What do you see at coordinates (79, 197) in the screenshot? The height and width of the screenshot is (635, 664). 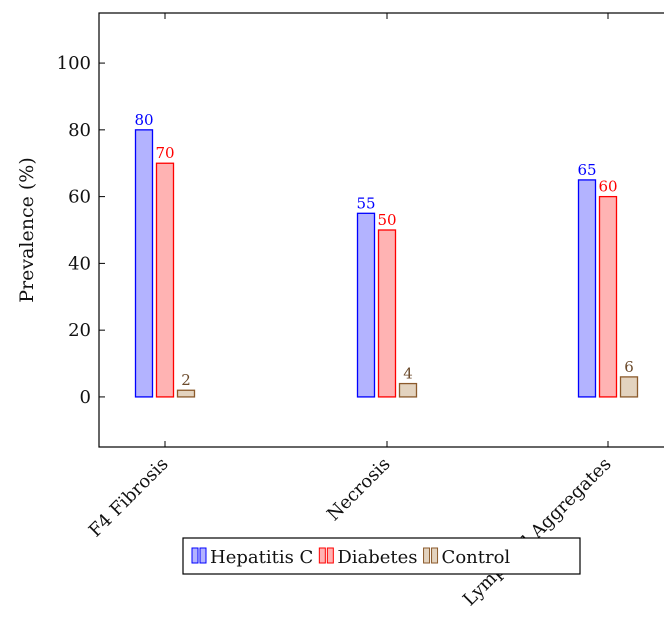 I see `y-tick-label: 60` at bounding box center [79, 197].